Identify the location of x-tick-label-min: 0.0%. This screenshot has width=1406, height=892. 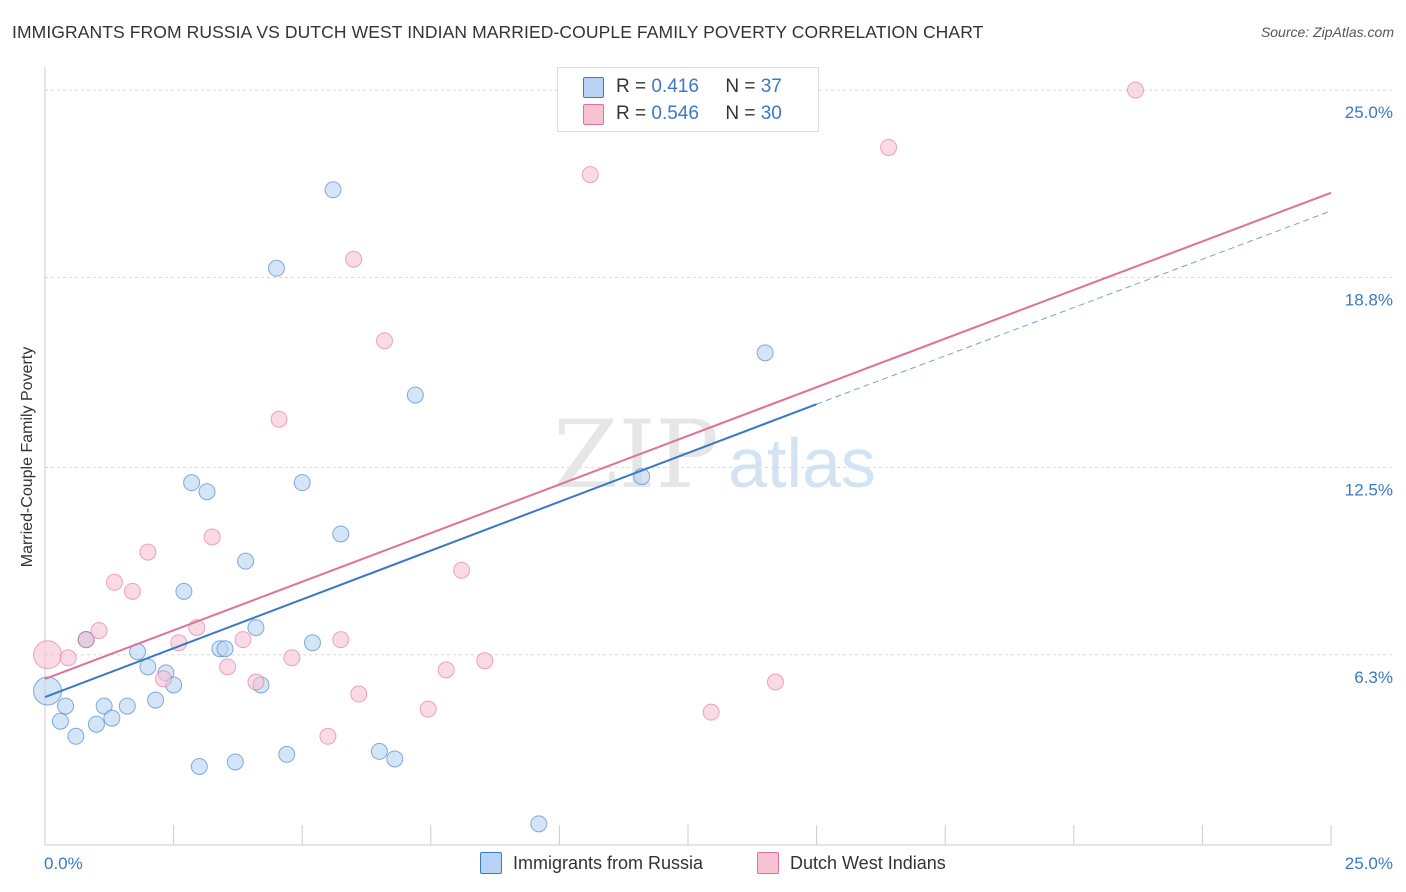
(63, 863).